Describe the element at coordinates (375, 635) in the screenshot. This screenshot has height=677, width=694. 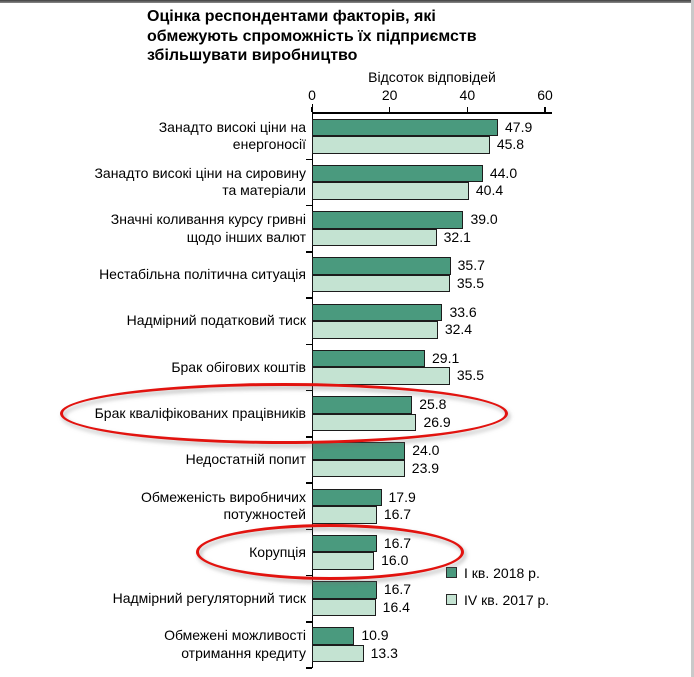
I see `bar-value-label: 10.9` at that location.